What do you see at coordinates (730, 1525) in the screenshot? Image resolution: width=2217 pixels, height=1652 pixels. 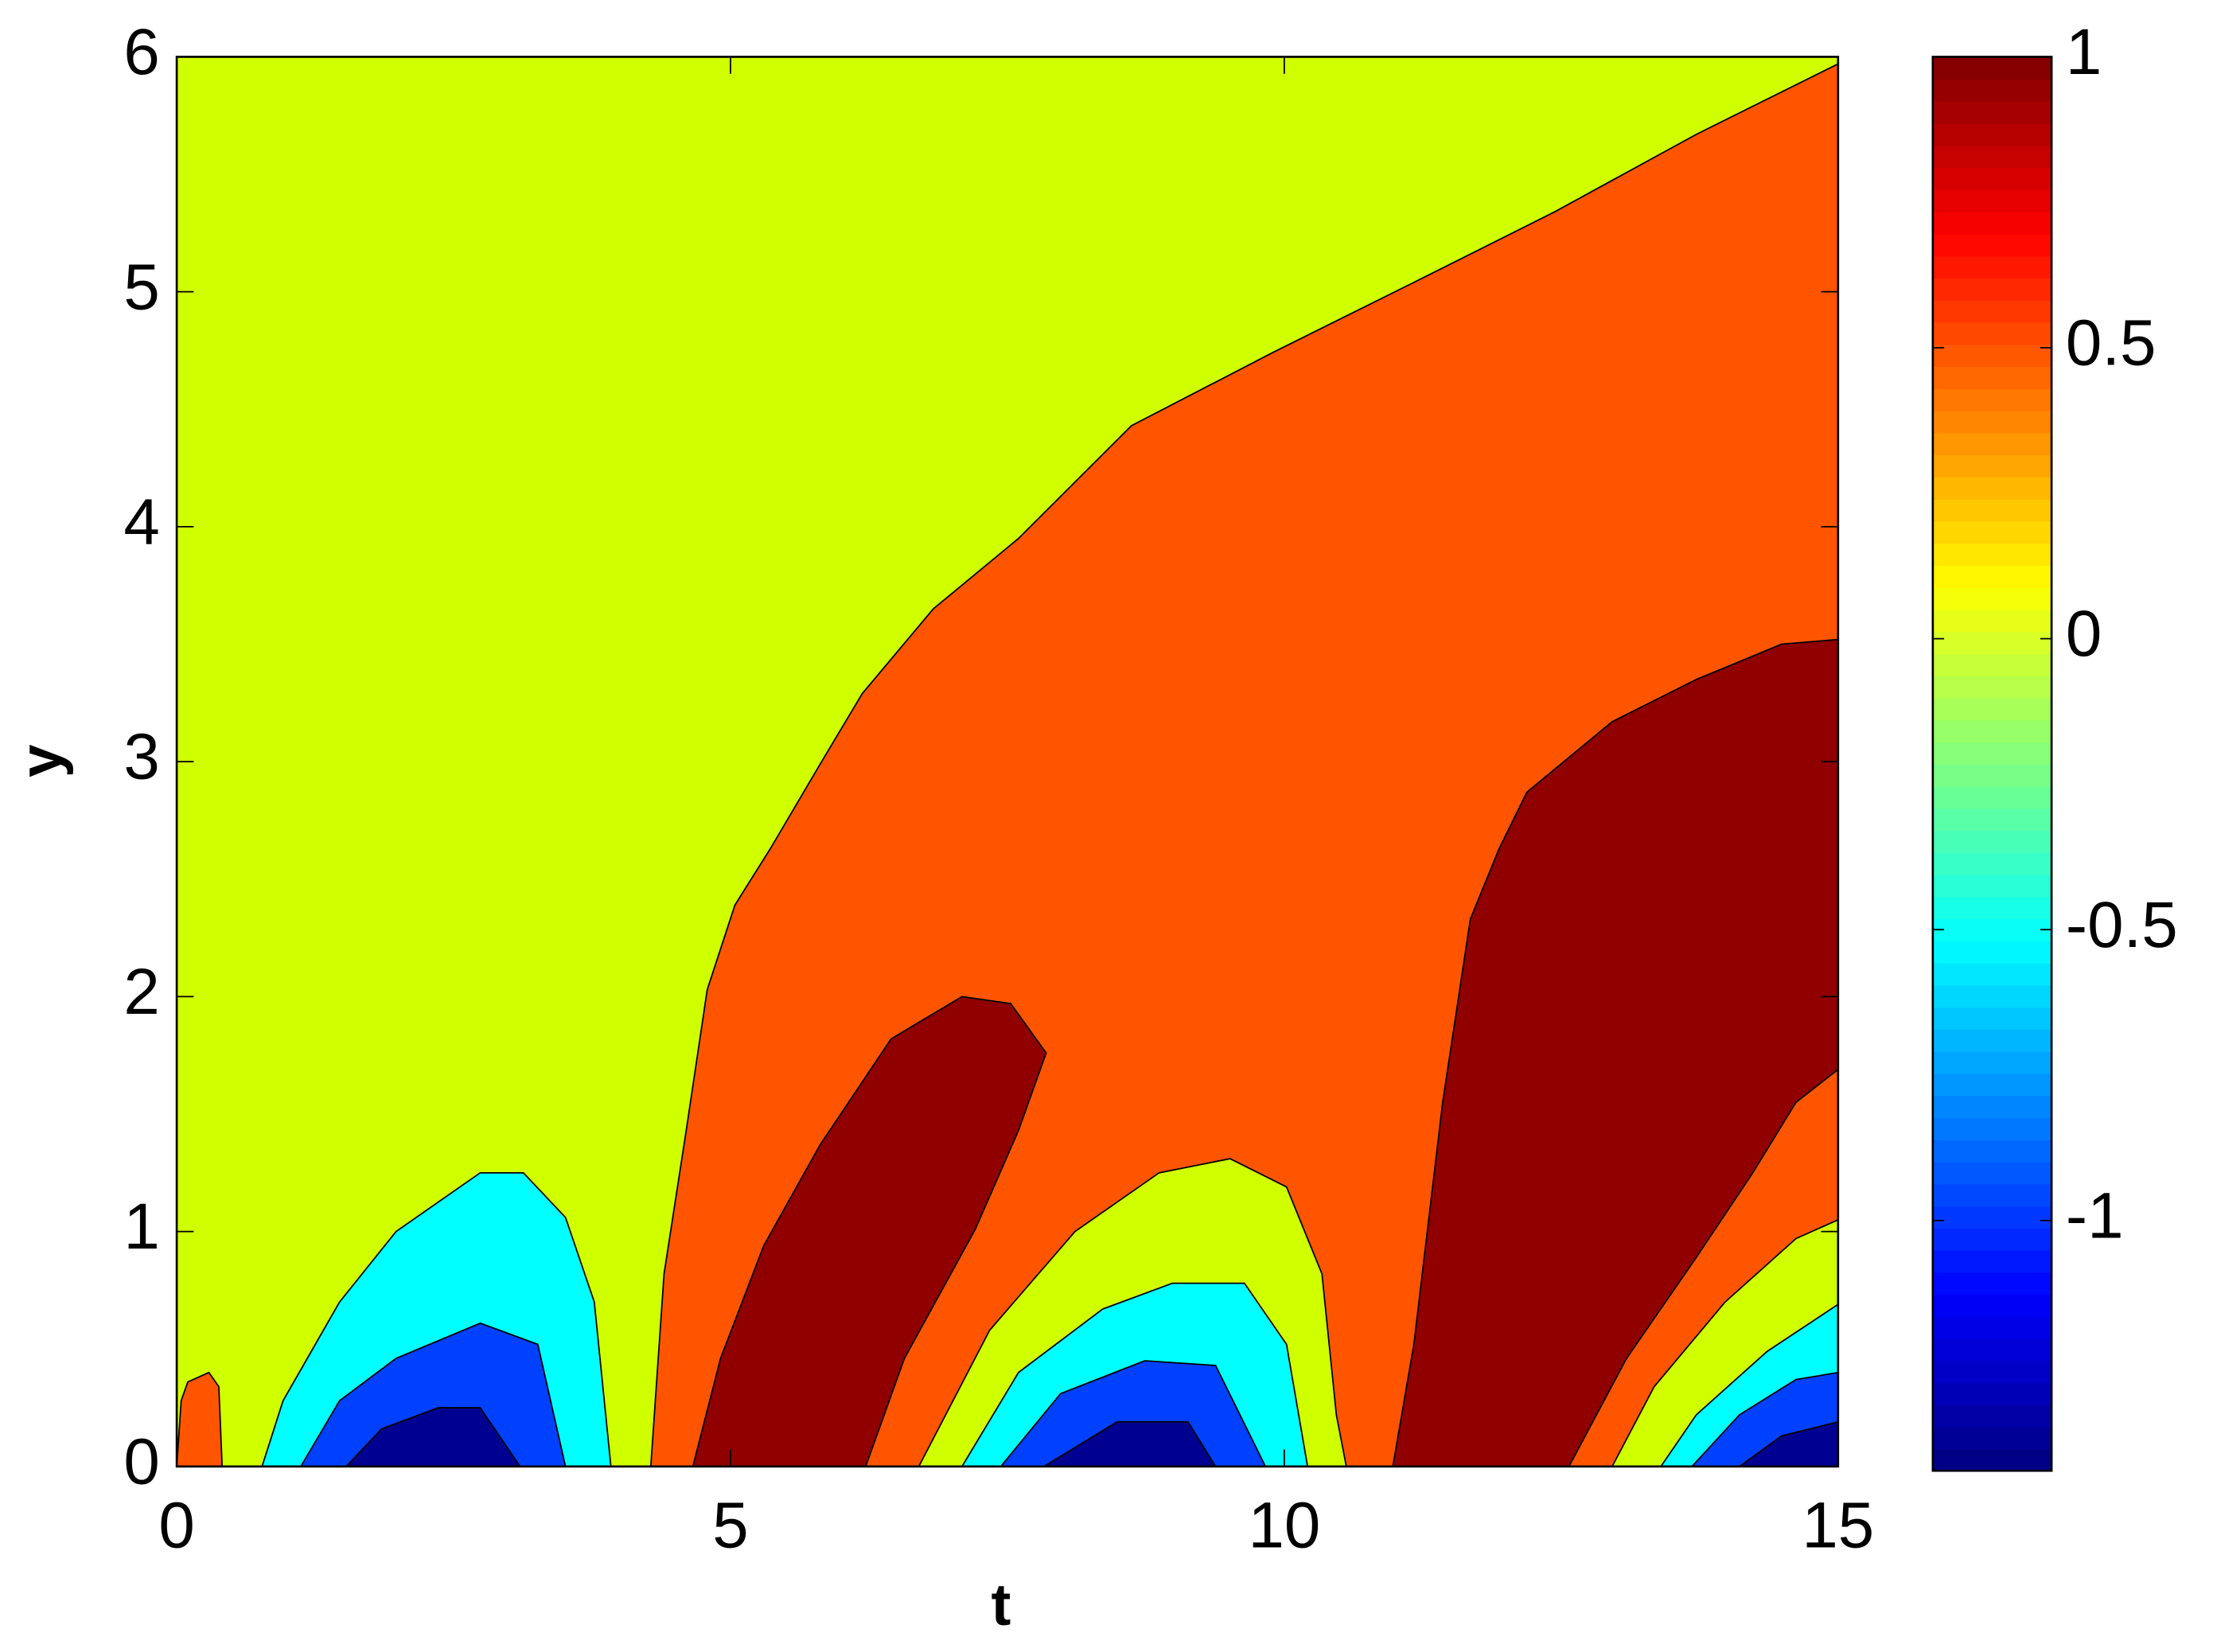 I see `x-tick-label: 5` at bounding box center [730, 1525].